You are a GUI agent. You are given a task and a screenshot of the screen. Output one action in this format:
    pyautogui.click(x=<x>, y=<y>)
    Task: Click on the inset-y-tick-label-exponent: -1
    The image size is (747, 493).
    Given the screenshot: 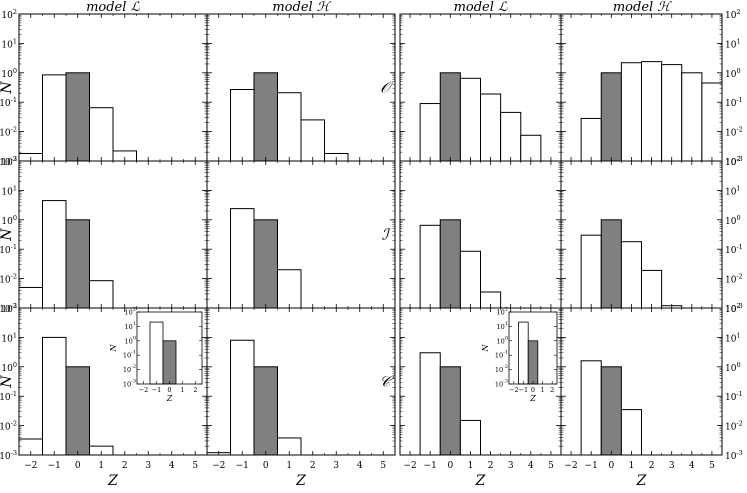 What is the action you would take?
    pyautogui.click(x=505, y=353)
    